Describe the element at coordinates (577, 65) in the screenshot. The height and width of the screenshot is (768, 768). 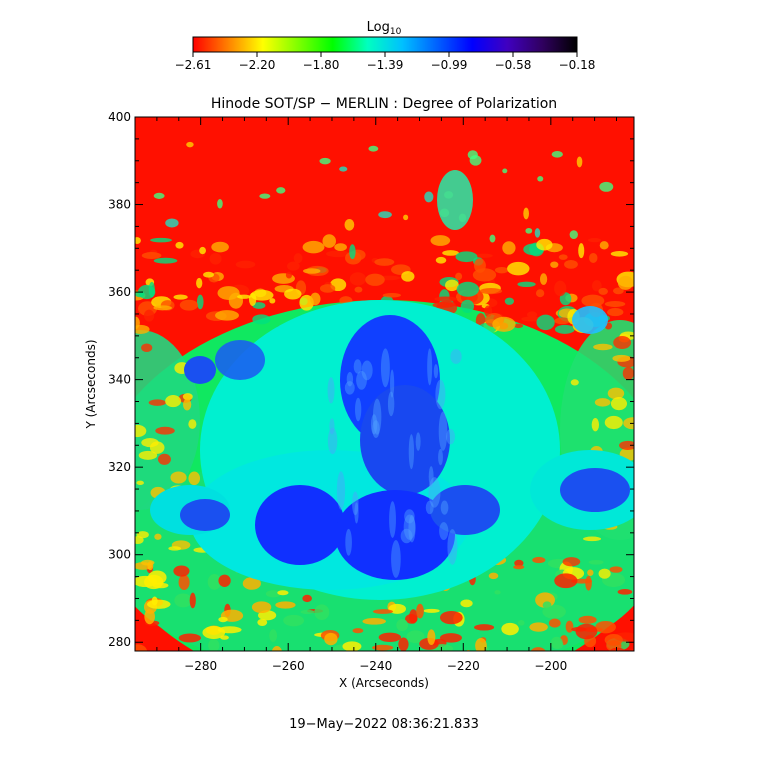
I see `colorbar-tick-label: −0.18` at that location.